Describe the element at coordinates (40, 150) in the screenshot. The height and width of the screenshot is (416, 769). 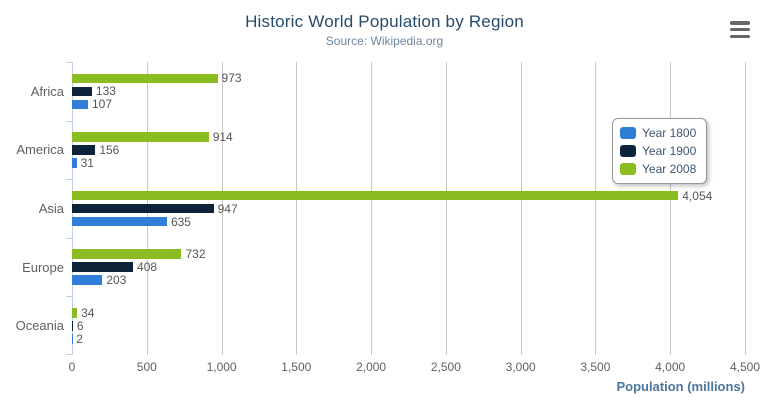
I see `category-label: America` at that location.